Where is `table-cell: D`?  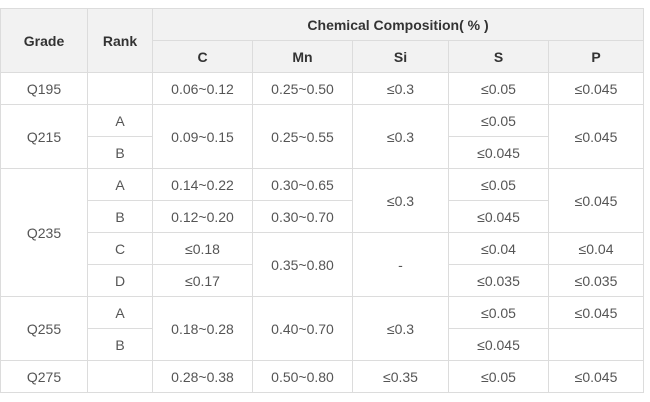 table-cell: D is located at coordinates (120, 280).